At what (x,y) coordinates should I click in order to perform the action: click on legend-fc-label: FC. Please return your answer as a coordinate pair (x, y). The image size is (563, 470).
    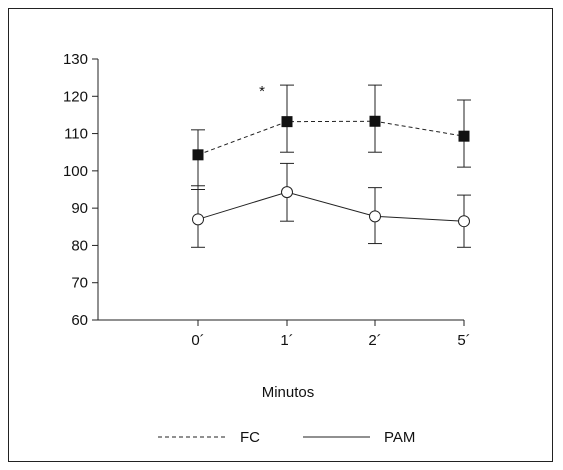
    Looking at the image, I should click on (250, 437).